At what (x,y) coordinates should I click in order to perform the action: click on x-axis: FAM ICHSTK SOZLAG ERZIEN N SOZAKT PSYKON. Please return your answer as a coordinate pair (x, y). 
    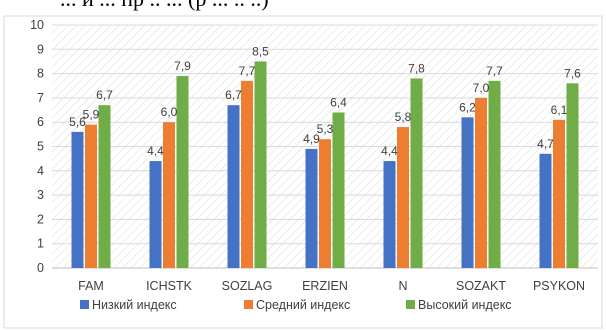
    Looking at the image, I should click on (331, 286).